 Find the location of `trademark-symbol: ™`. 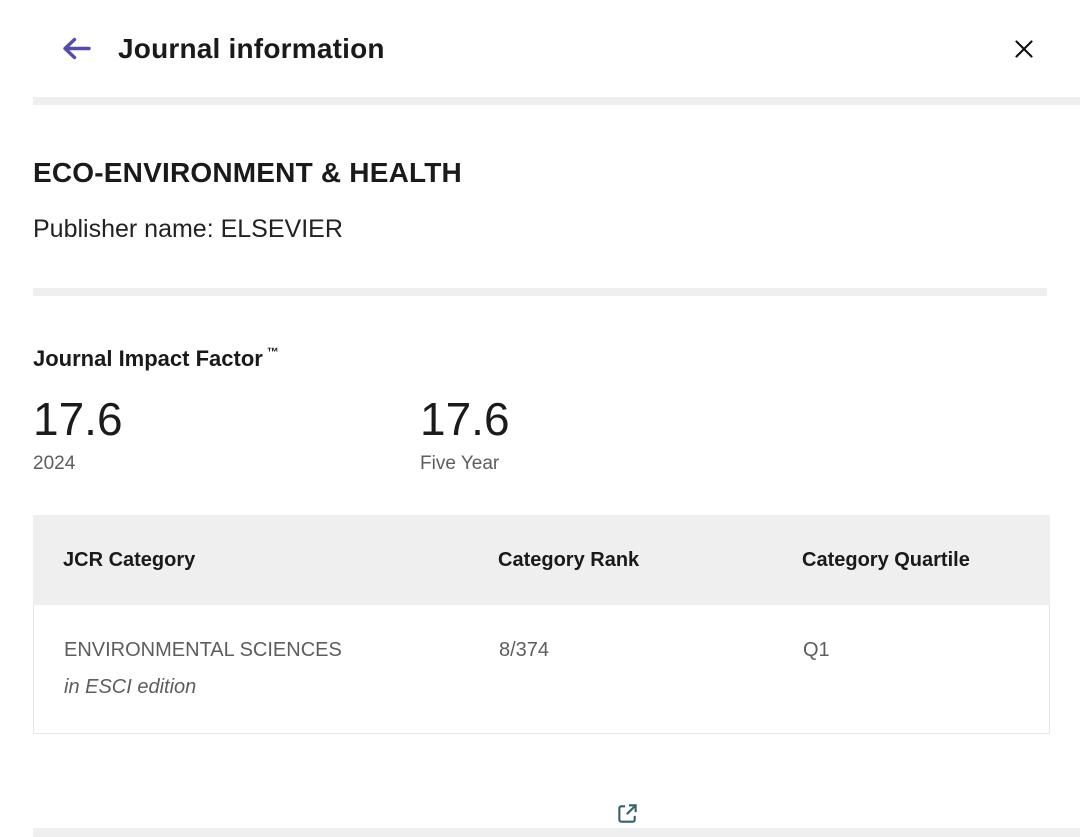

trademark-symbol: ™ is located at coordinates (272, 351).